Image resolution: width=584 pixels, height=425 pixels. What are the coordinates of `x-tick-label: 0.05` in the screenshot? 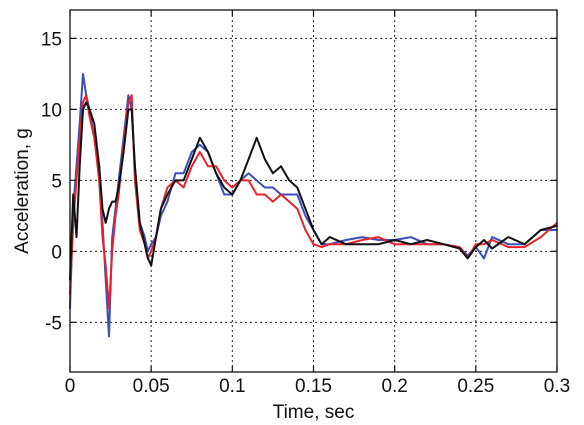 It's located at (151, 386).